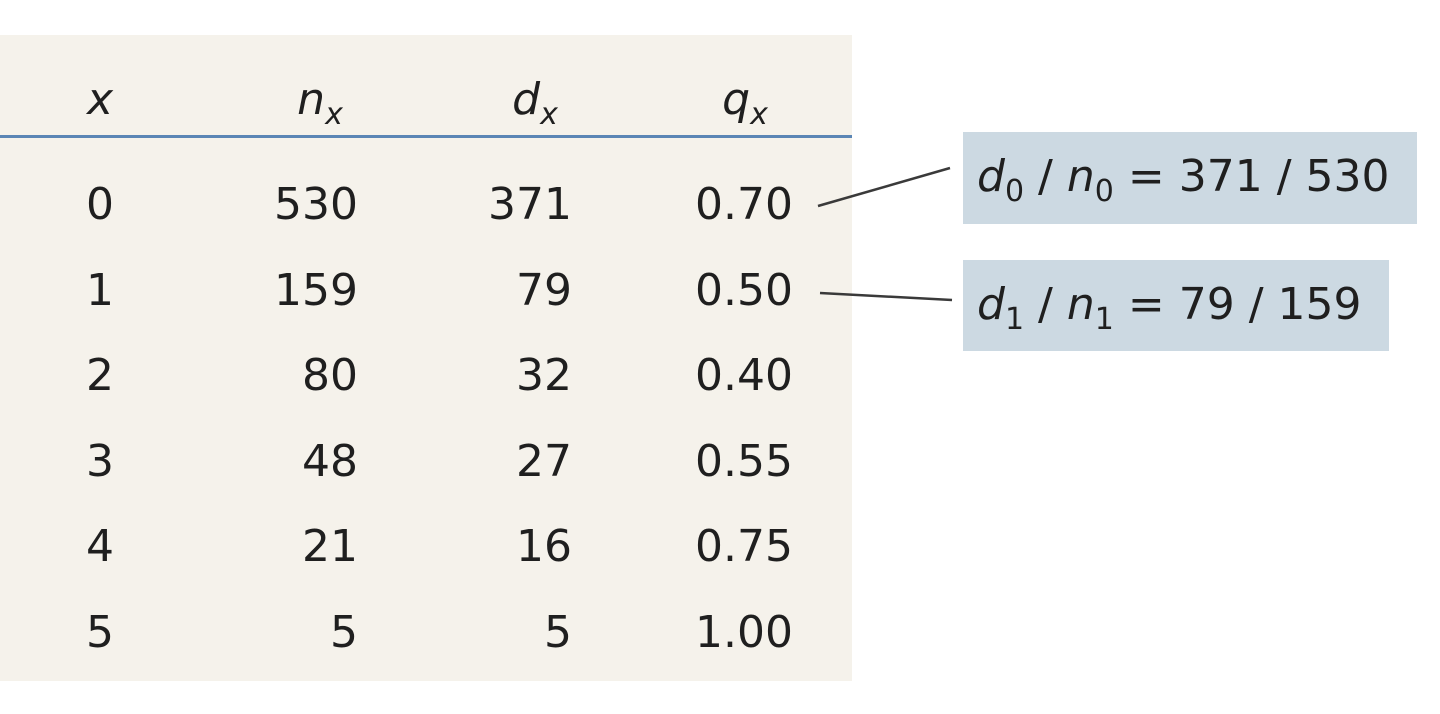 The width and height of the screenshot is (1440, 714). Describe the element at coordinates (535, 103) in the screenshot. I see `column-header-dx: dx` at that location.